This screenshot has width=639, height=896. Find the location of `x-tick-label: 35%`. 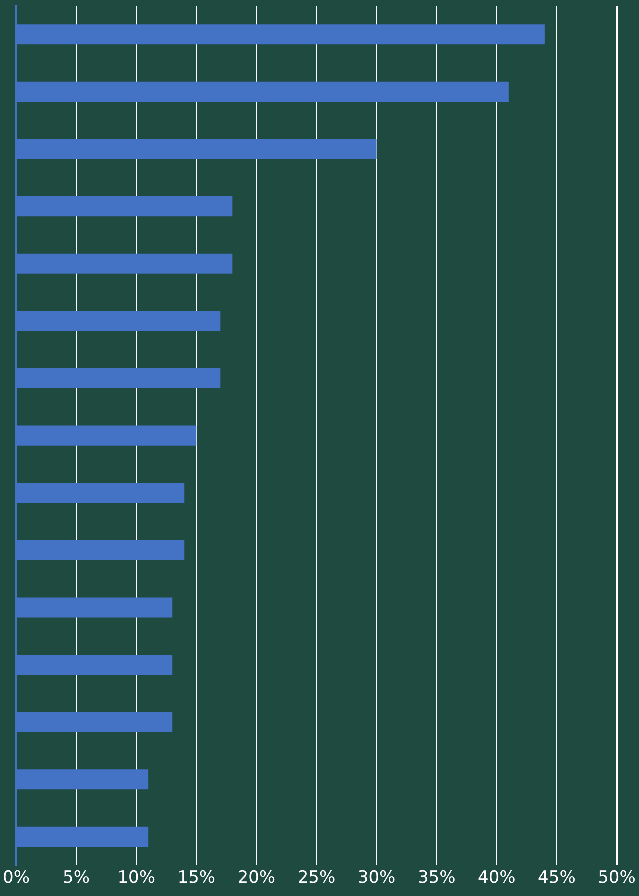

x-tick-label: 35% is located at coordinates (437, 878).